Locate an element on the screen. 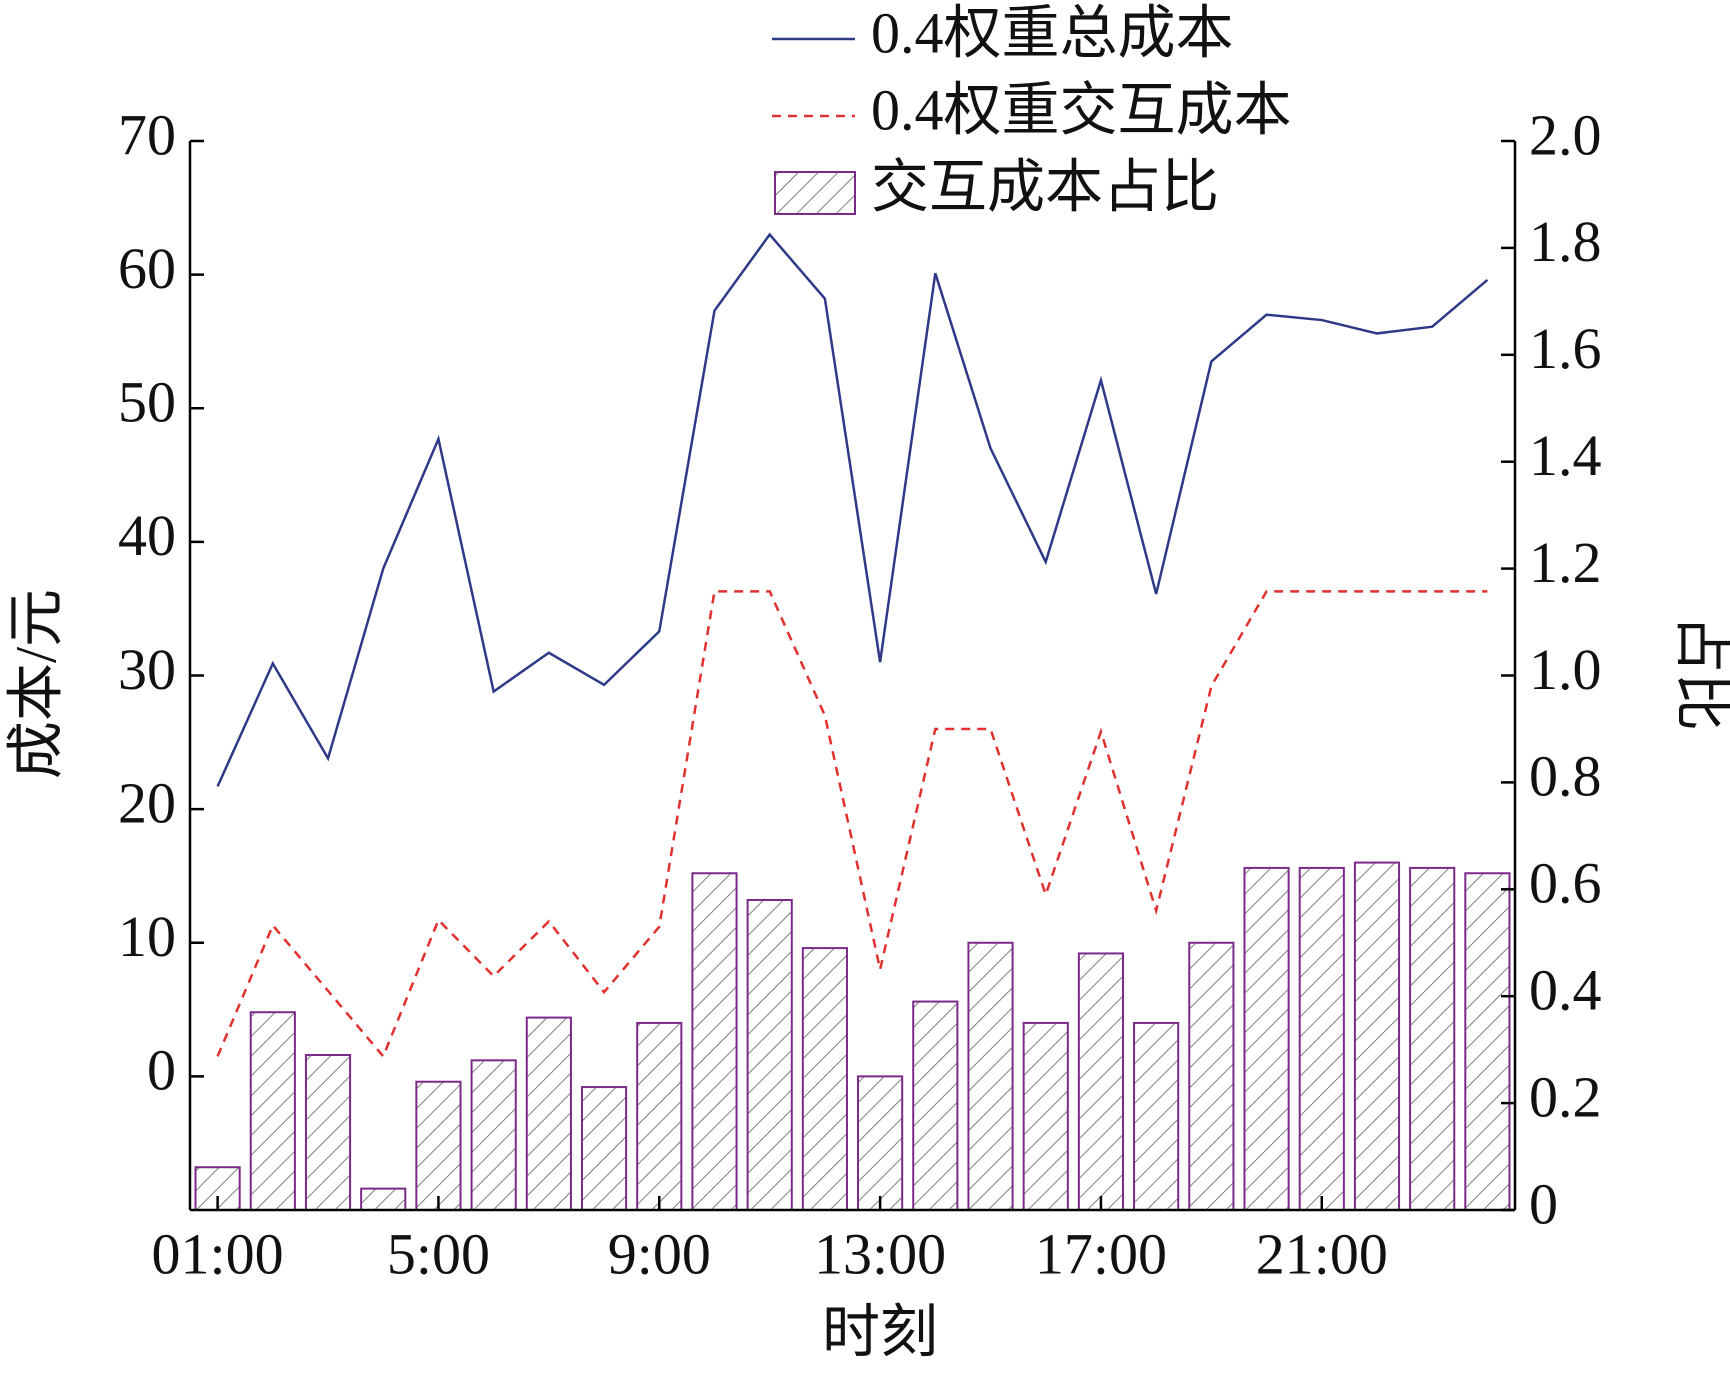  y-axis-title: 成本/元 is located at coordinates (35, 684).